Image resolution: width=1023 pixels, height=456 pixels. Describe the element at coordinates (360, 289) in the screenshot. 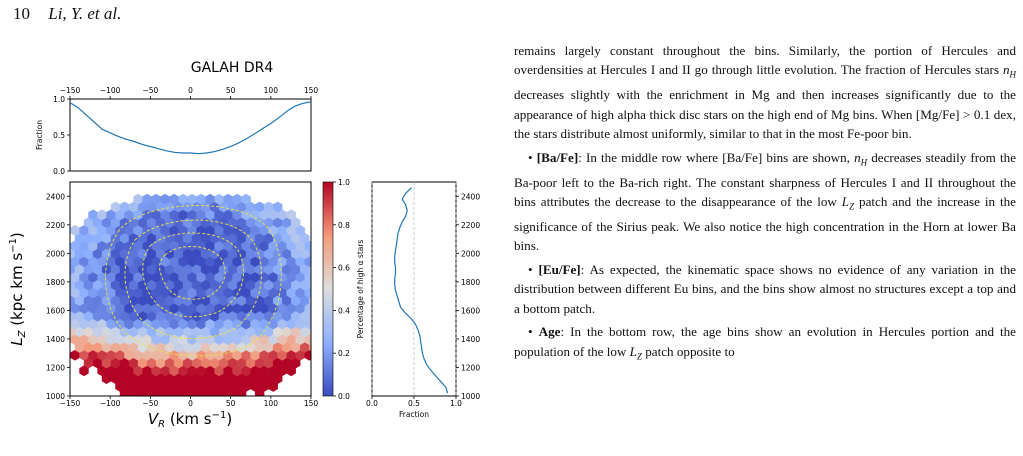

I see `colorbar-label: Percentage of high α stars` at that location.